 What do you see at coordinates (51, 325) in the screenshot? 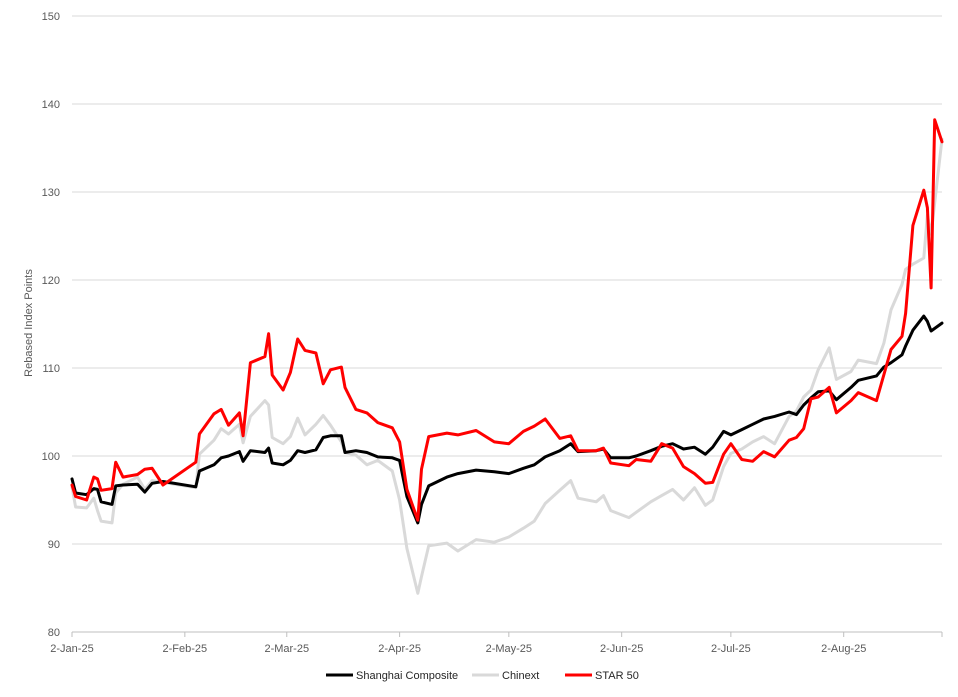
I see `y-axis-tick-labels: 80 90 100 110 120 130 140 150` at bounding box center [51, 325].